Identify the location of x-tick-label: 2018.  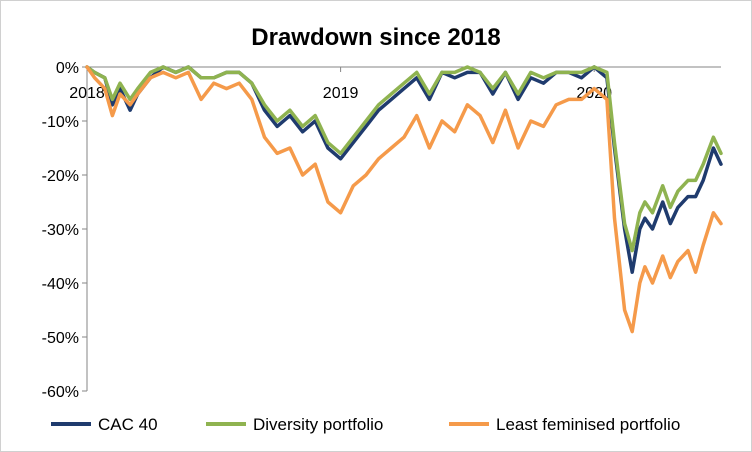
(87, 93).